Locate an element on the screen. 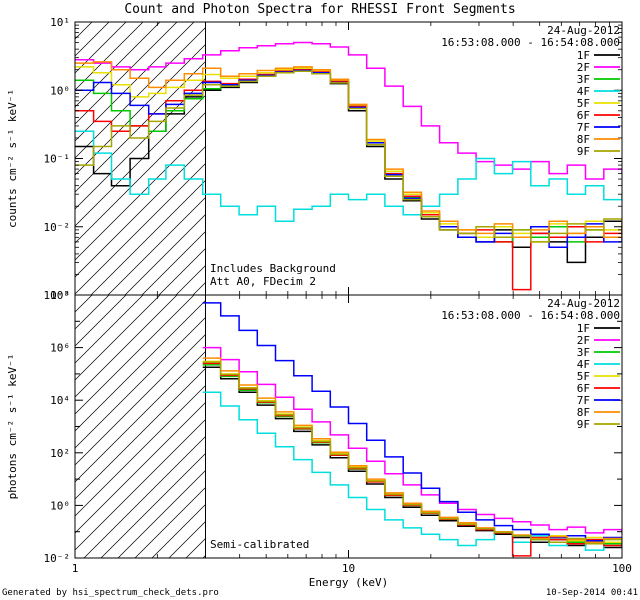  footer-timestamp: 10-Sep-2014 00:41 is located at coordinates (591, 593).